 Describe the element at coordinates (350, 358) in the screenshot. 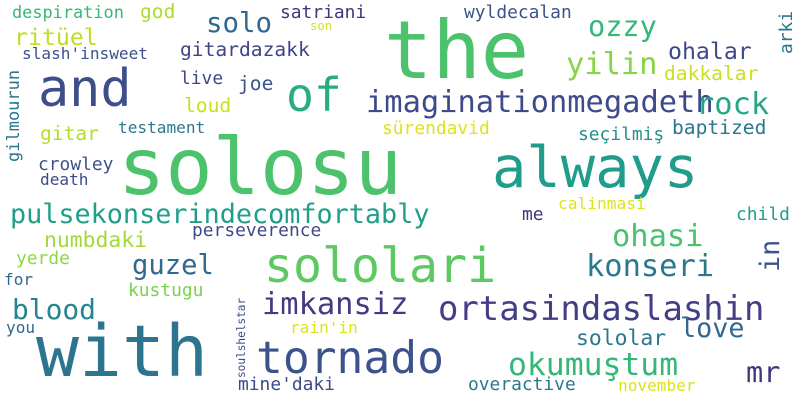

I see `word: tornado` at that location.